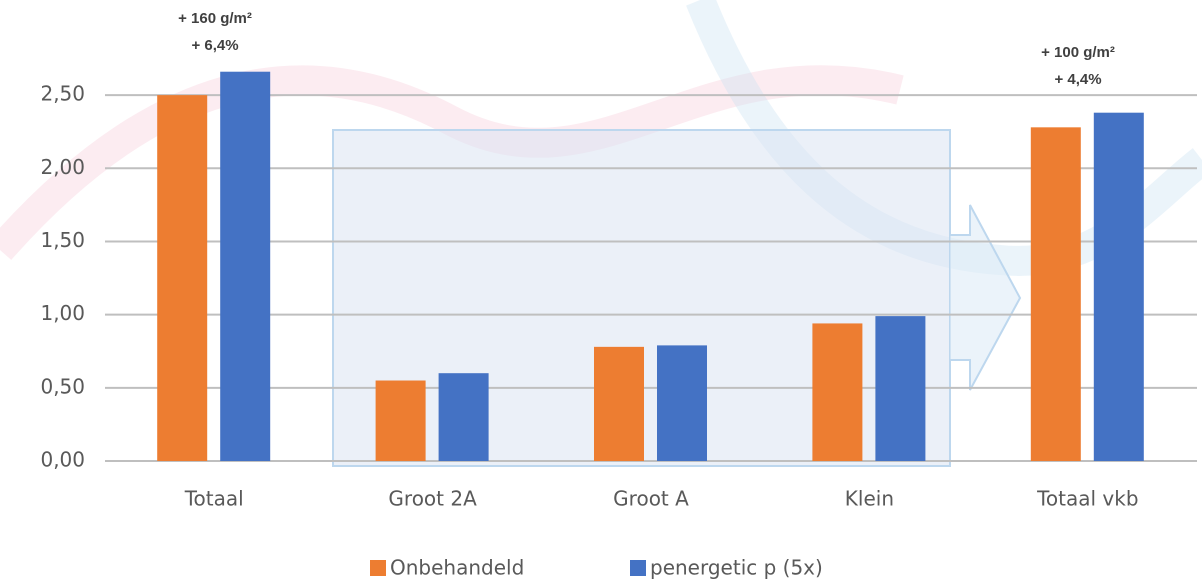 The height and width of the screenshot is (583, 1202). What do you see at coordinates (214, 45) in the screenshot?
I see `annotation: + 6,4%` at bounding box center [214, 45].